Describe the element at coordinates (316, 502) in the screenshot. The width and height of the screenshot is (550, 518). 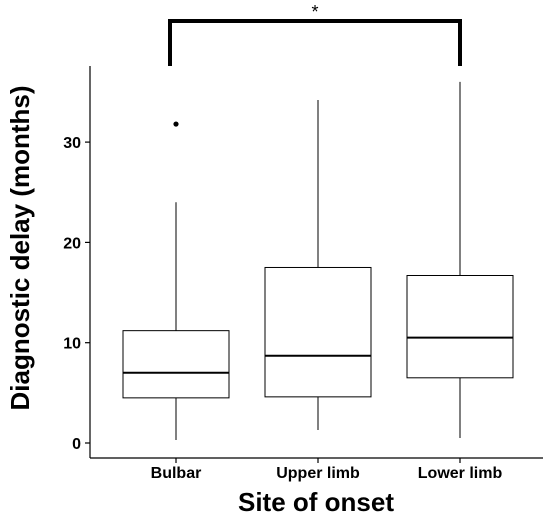
I see `x-axis-title: Site of onset` at that location.